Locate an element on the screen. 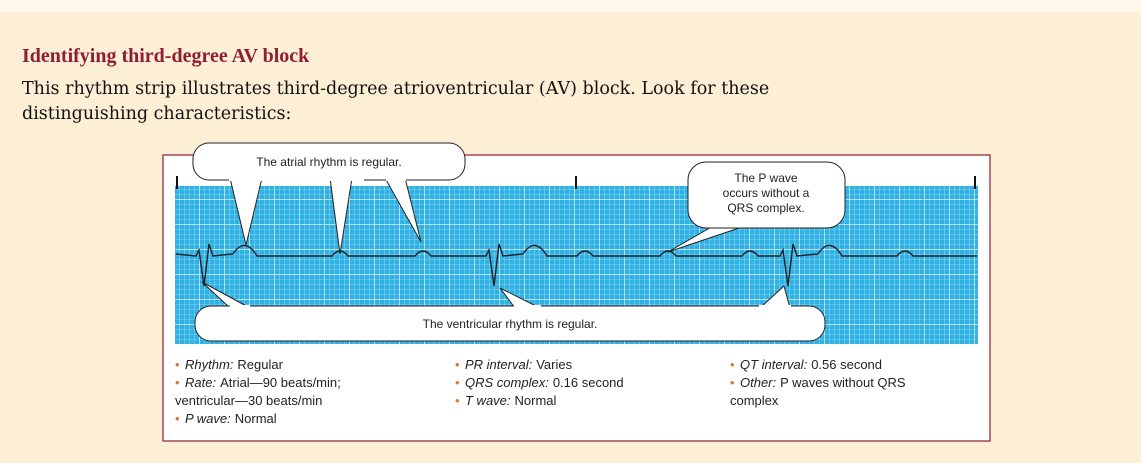  characteristic-text: complex is located at coordinates (754, 400).